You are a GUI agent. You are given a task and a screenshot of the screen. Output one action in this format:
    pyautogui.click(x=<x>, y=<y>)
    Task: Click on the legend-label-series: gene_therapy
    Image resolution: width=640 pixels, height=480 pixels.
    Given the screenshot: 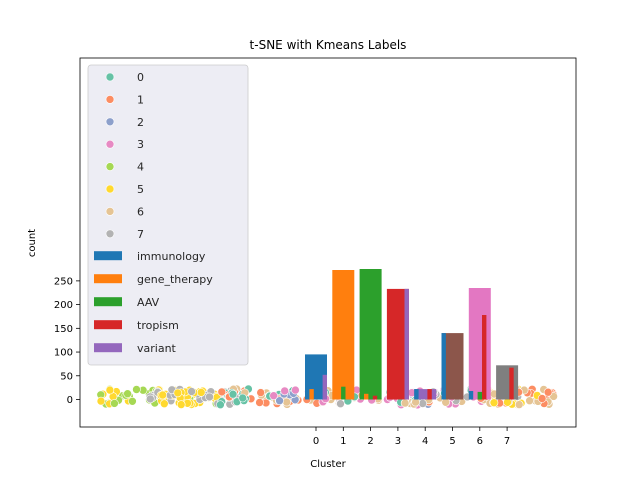 What is the action you would take?
    pyautogui.click(x=175, y=279)
    